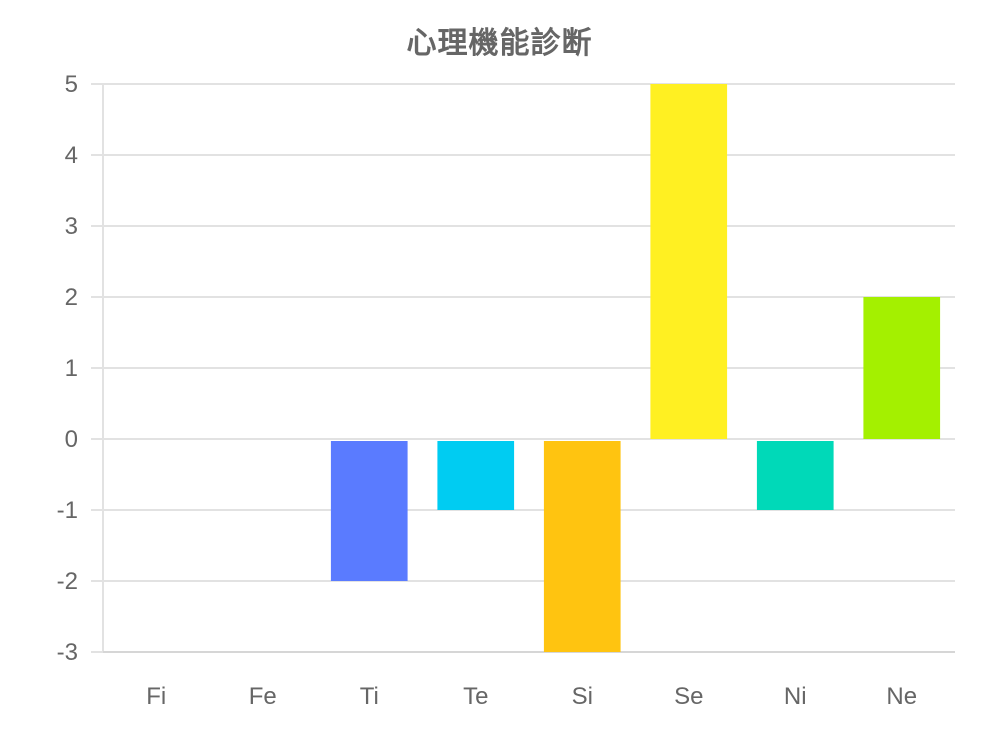  Describe the element at coordinates (369, 511) in the screenshot. I see `bar-ti` at that location.